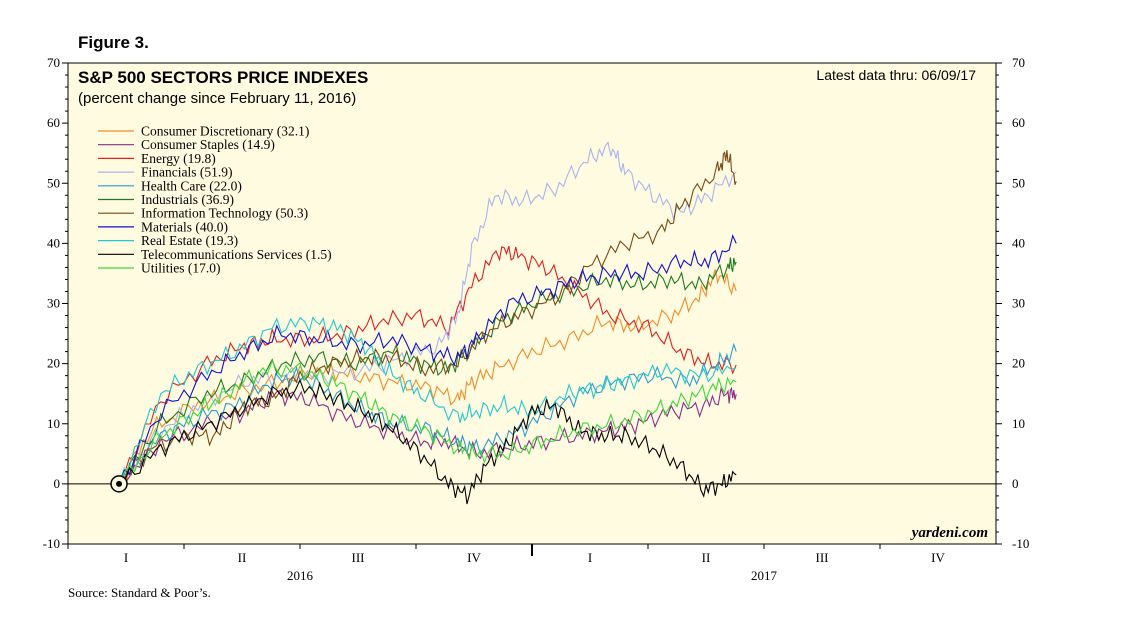 This screenshot has width=1138, height=621. I want to click on y-tick-label-left: 10, so click(53, 423).